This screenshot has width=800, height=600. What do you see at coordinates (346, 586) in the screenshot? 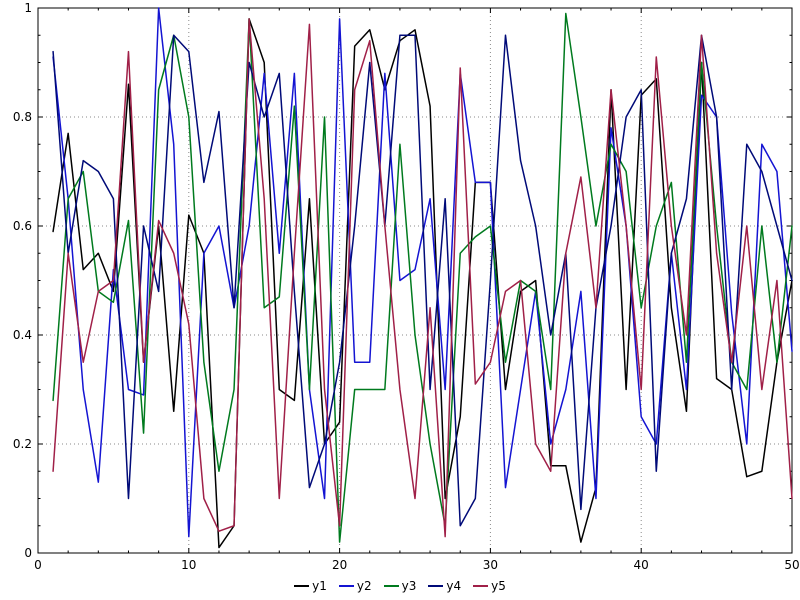
I see `legend-swatch-y2` at bounding box center [346, 586].